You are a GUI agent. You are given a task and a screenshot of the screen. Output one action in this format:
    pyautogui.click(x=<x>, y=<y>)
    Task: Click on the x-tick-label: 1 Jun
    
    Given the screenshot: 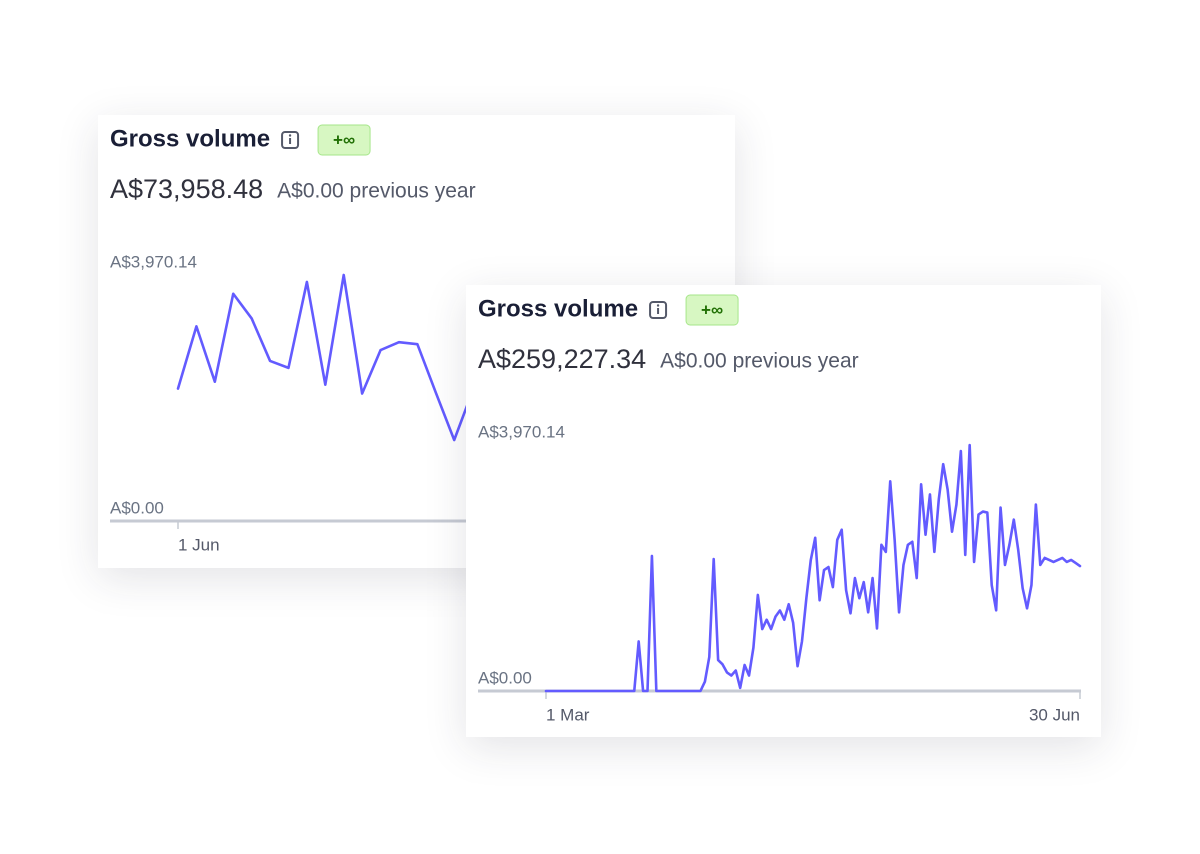 What is the action you would take?
    pyautogui.click(x=199, y=544)
    